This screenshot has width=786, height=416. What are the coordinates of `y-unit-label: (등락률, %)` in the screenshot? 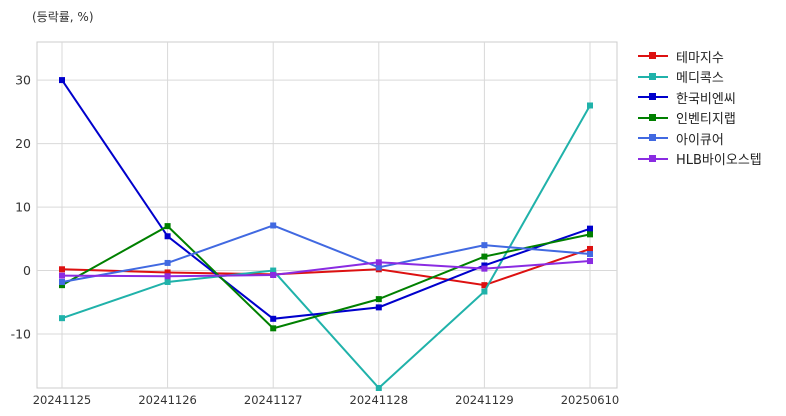 It's located at (63, 17).